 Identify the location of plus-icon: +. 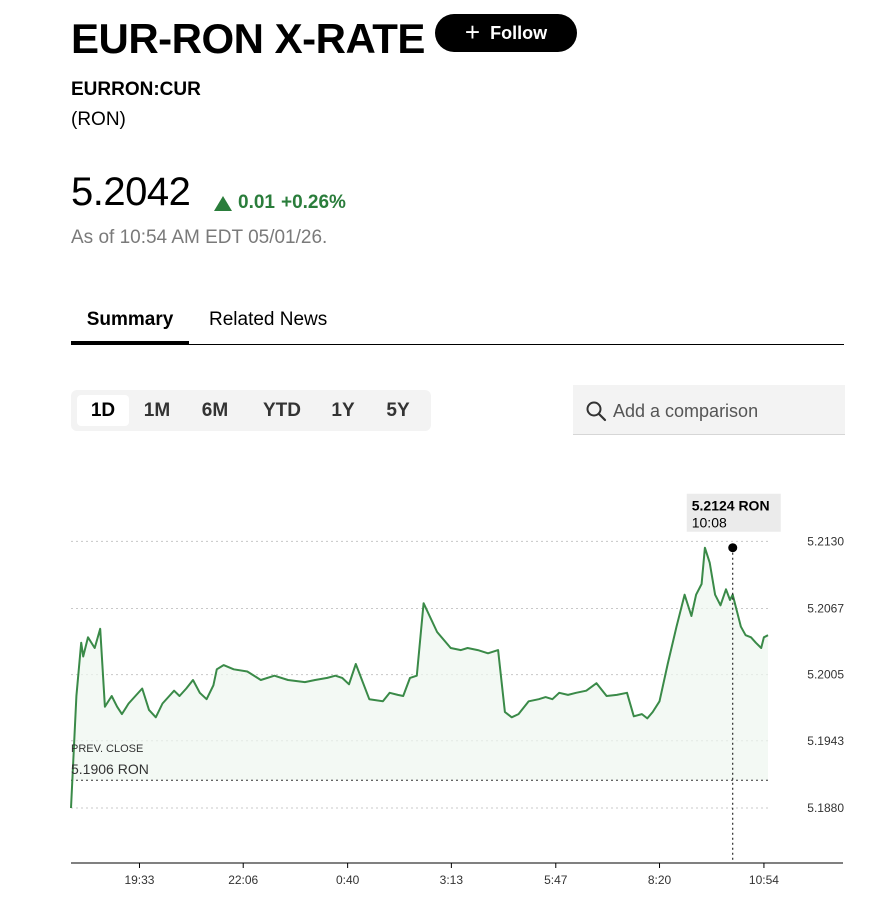
(472, 31).